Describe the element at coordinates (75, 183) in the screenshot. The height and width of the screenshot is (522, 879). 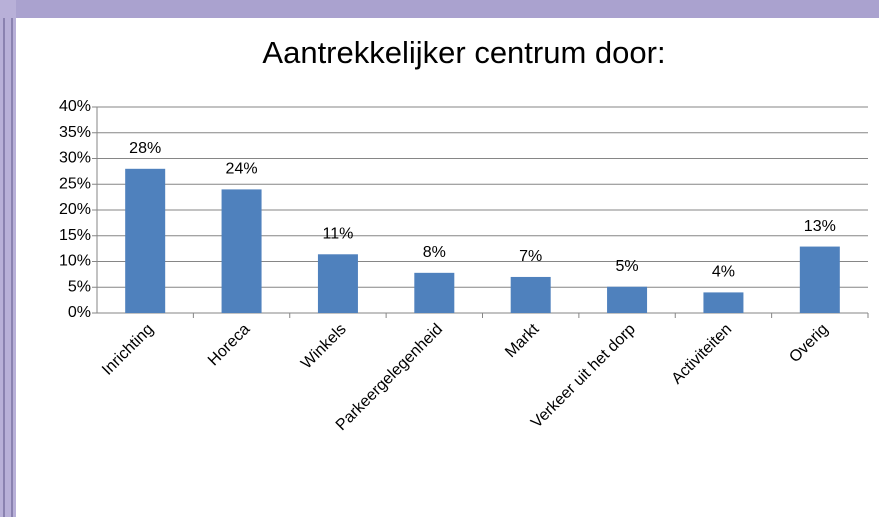
I see `y-tick-label: 25%` at that location.